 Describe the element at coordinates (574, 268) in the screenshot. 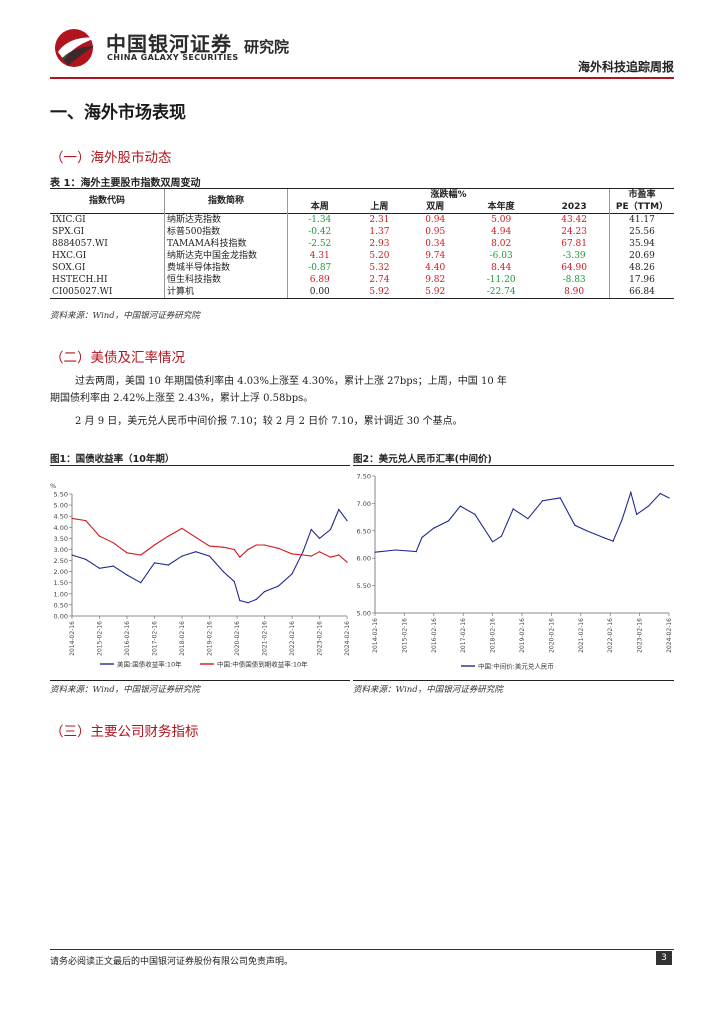

I see `cell-y2023: 64.90` at that location.